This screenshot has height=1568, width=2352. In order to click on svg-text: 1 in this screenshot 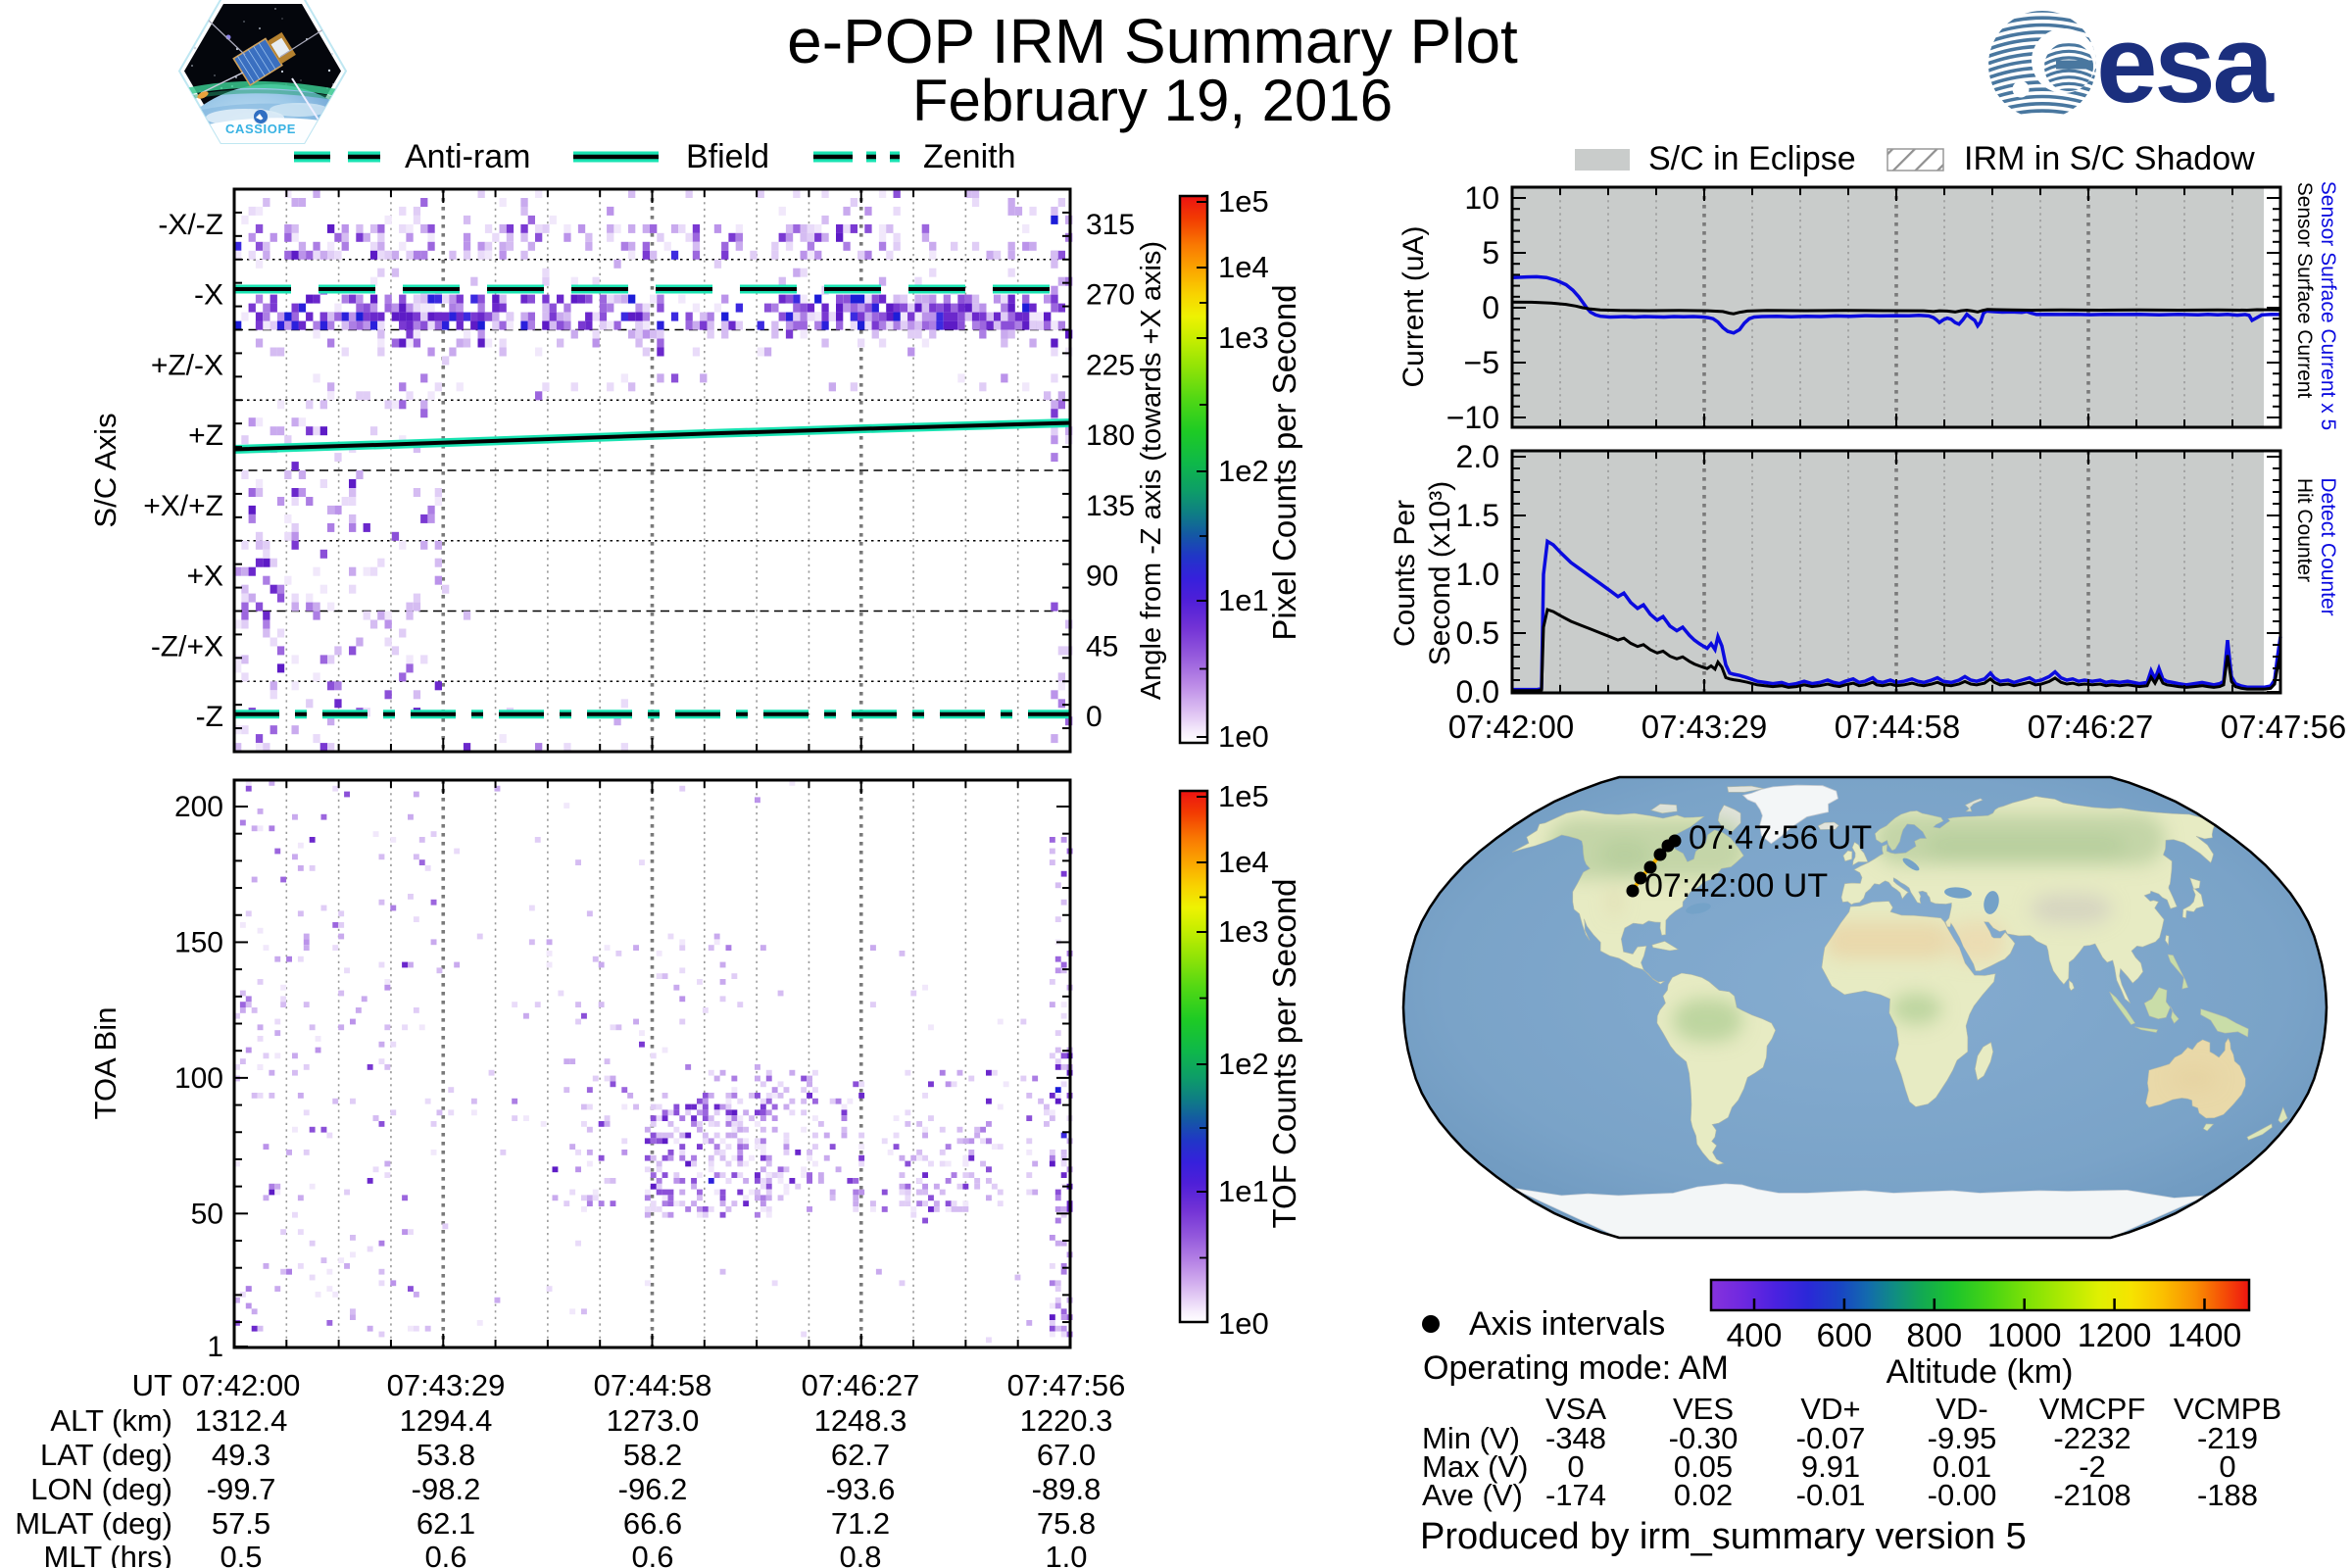, I will do `click(215, 1347)`.